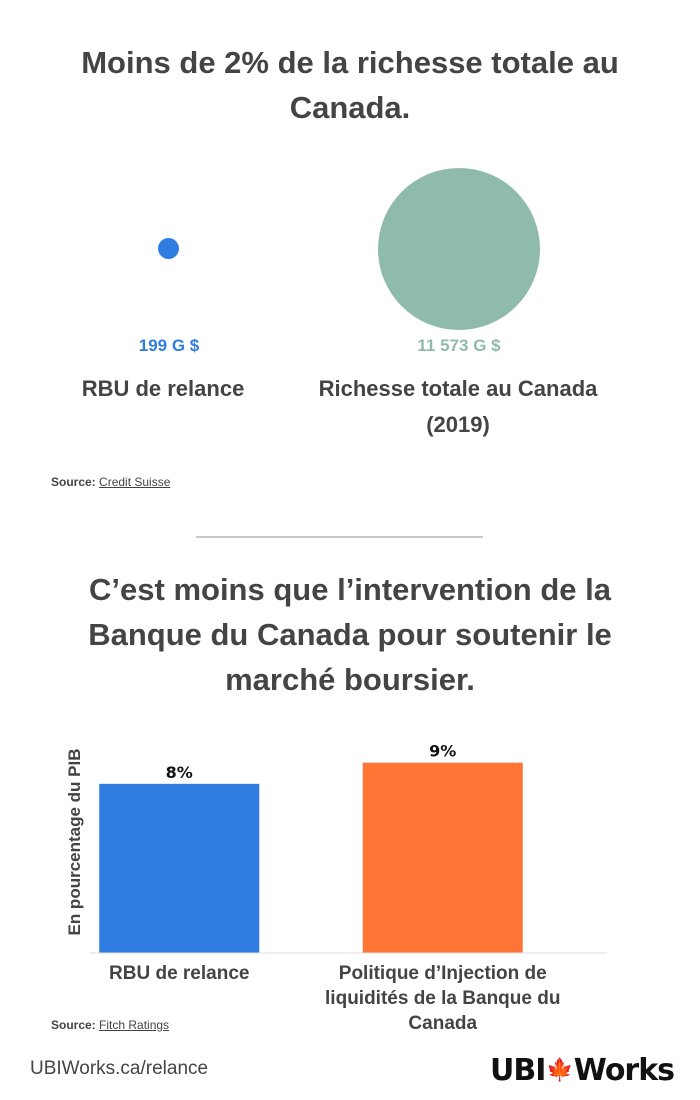 Image resolution: width=700 pixels, height=1100 pixels. What do you see at coordinates (339, 537) in the screenshot?
I see `section-divider` at bounding box center [339, 537].